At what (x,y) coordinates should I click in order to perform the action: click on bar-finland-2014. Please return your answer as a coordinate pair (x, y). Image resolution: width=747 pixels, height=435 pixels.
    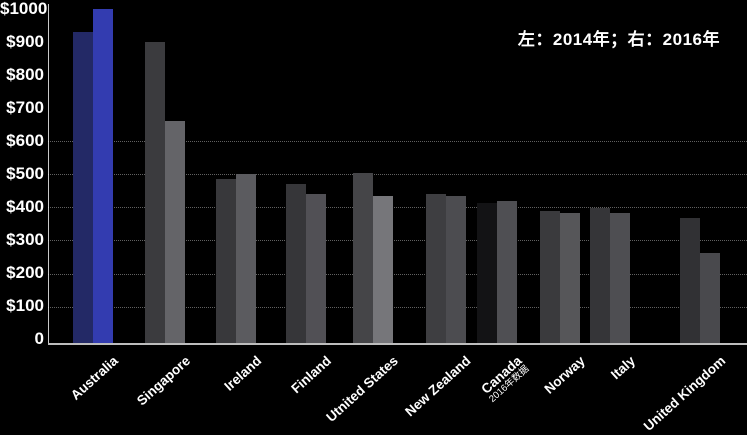
    Looking at the image, I should click on (296, 263).